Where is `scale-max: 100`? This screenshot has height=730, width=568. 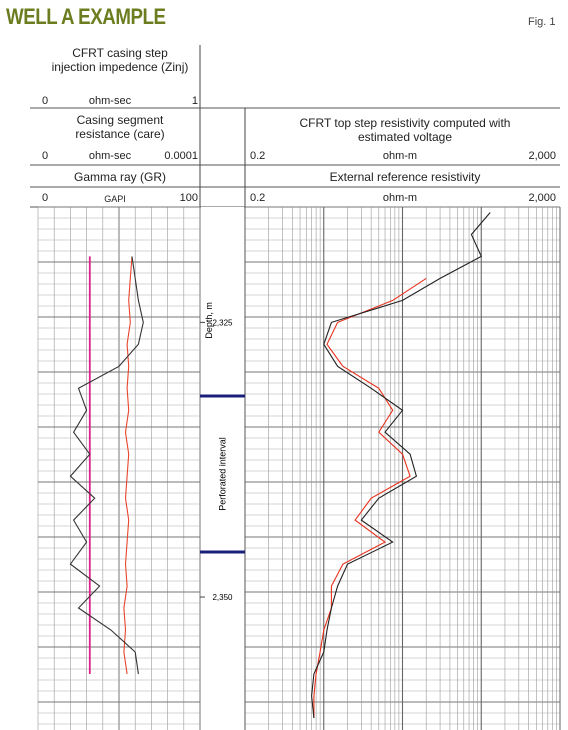 scale-max: 100 is located at coordinates (188, 198).